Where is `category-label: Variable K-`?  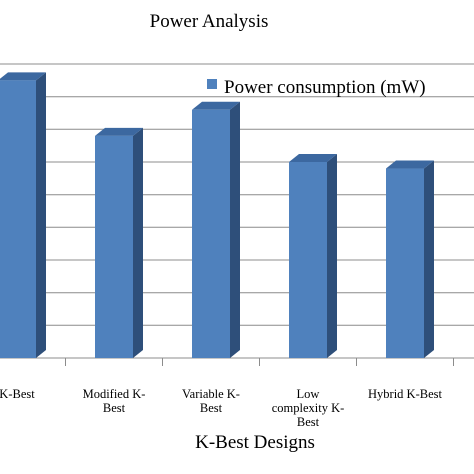 category-label: Variable K- is located at coordinates (211, 394).